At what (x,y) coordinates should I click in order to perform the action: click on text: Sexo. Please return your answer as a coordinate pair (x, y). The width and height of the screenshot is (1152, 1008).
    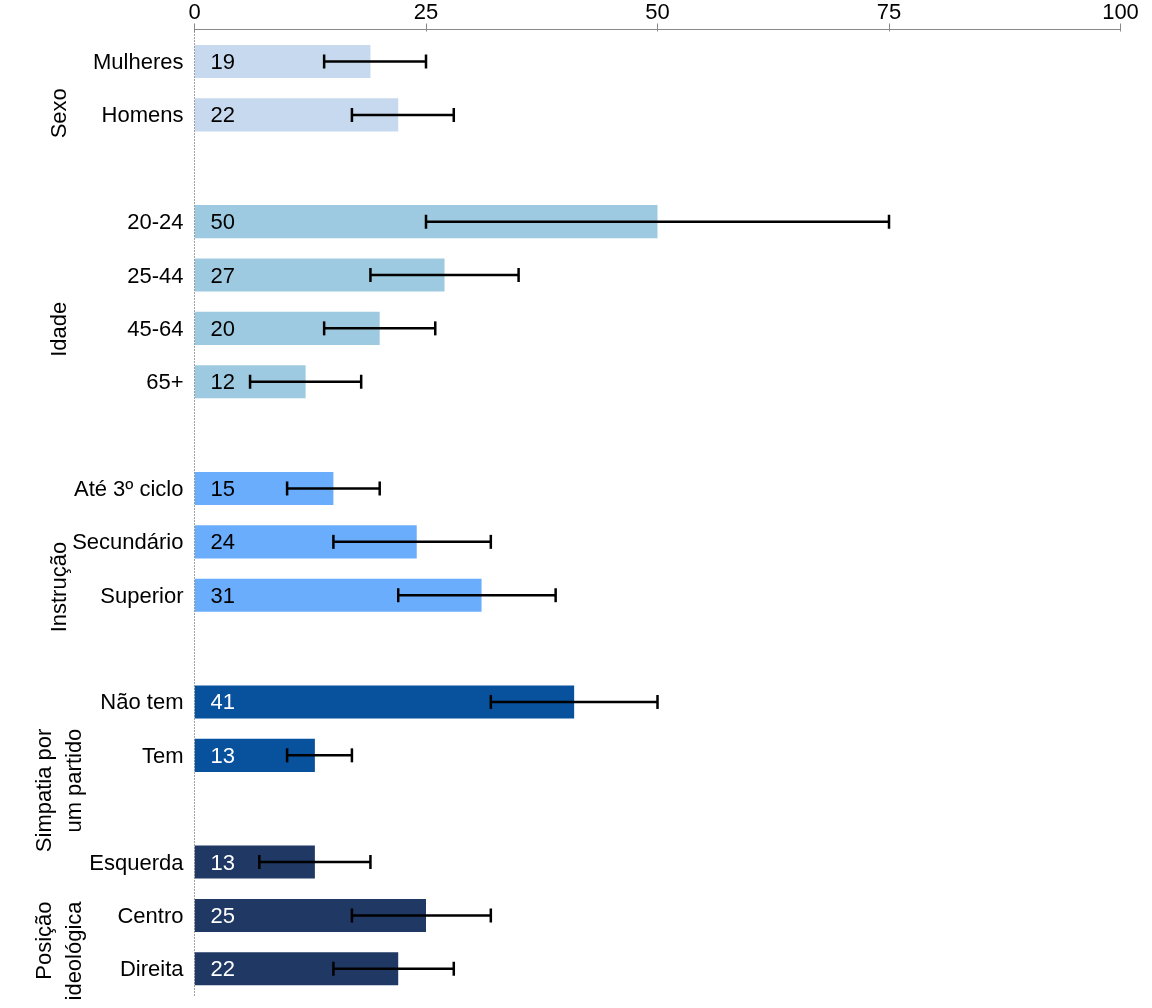
    Looking at the image, I should click on (58, 113).